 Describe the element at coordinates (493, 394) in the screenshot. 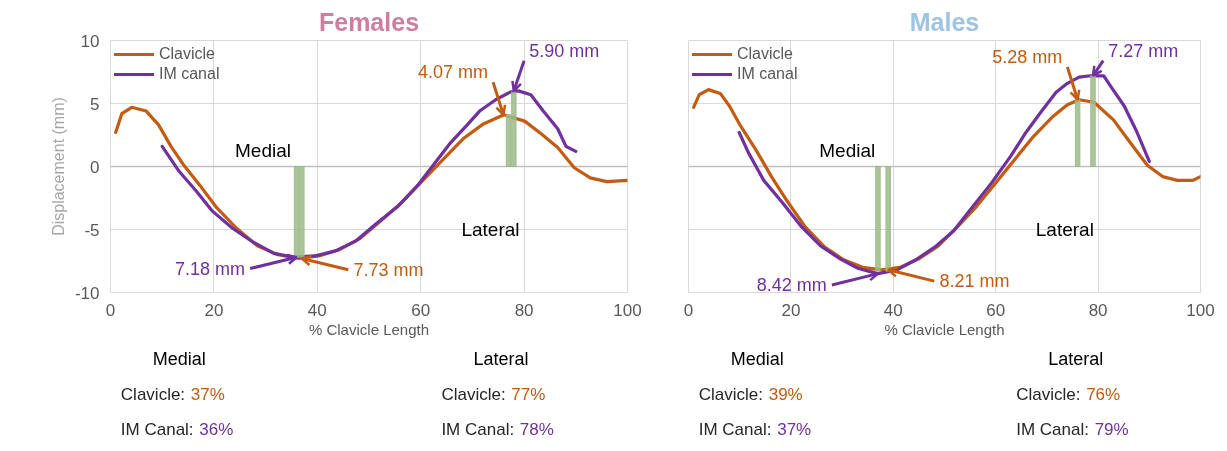

I see `text: Clavicle: 77%` at that location.